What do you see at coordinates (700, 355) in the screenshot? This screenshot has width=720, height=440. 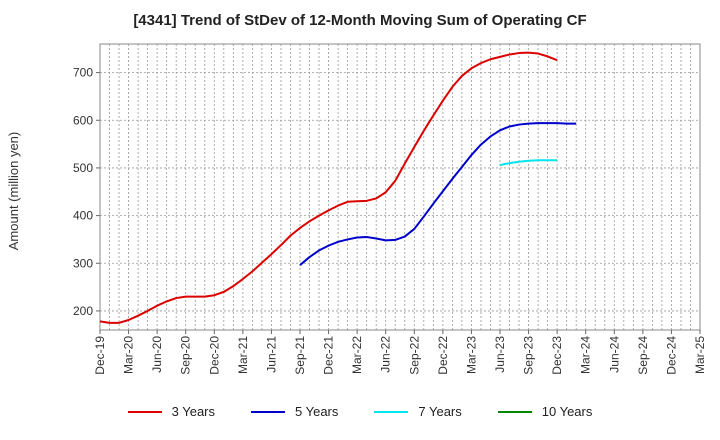 I see `x-tick-label: Mar-25` at bounding box center [700, 355].